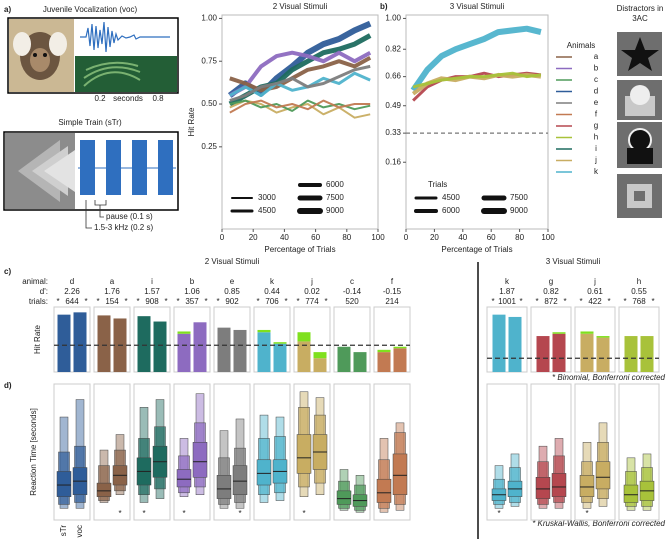 Image resolution: width=667 pixels, height=539 pixels. Describe the element at coordinates (45, 55) in the screenshot. I see `monkey-eye` at that location.